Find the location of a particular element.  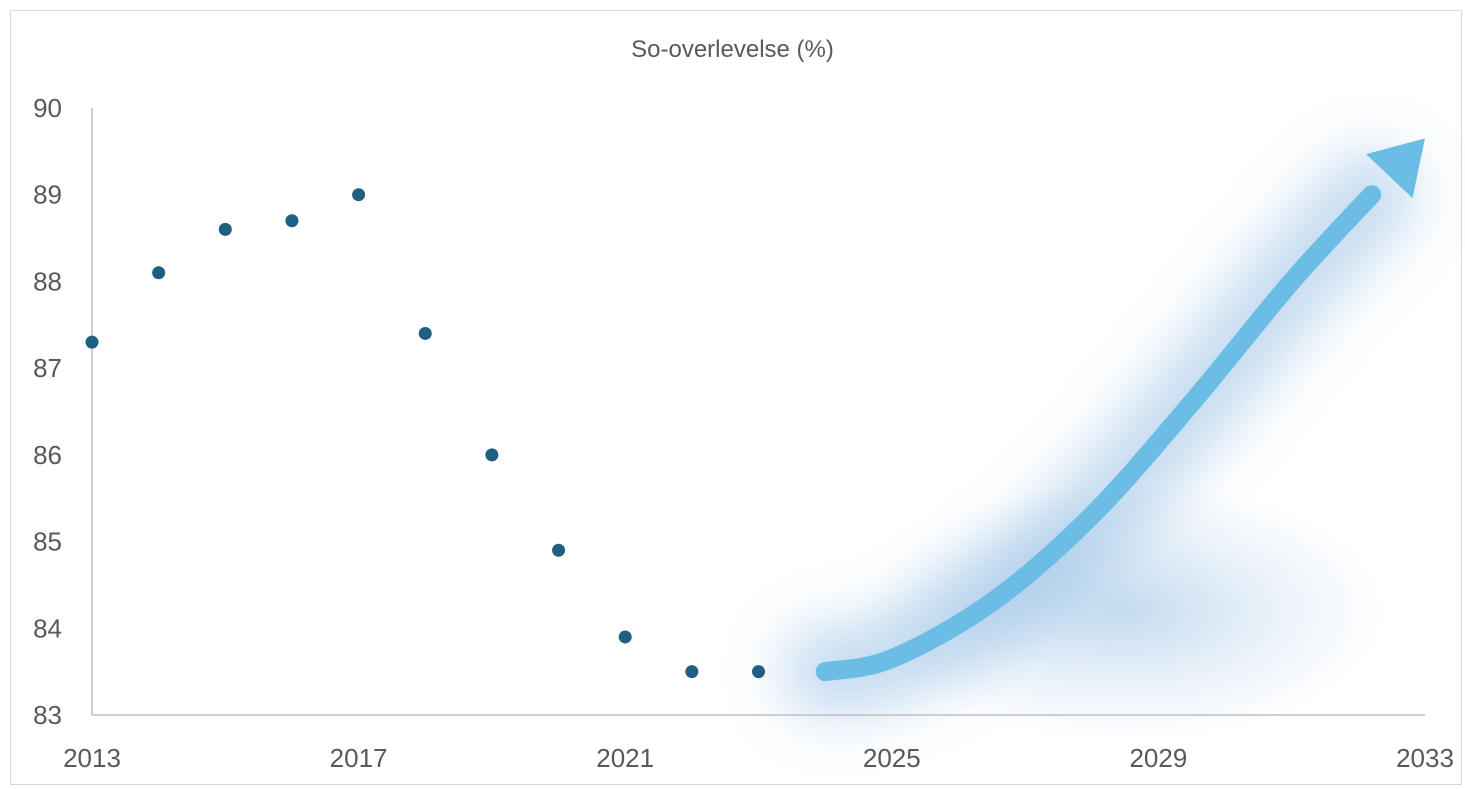

y-tick-label: 86 is located at coordinates (47, 455).